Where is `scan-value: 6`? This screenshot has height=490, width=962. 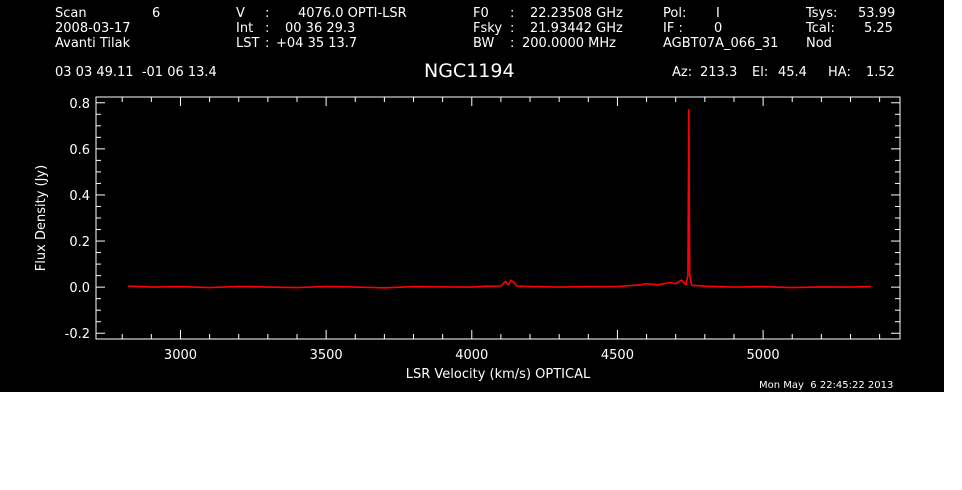 scan-value: 6 is located at coordinates (156, 13).